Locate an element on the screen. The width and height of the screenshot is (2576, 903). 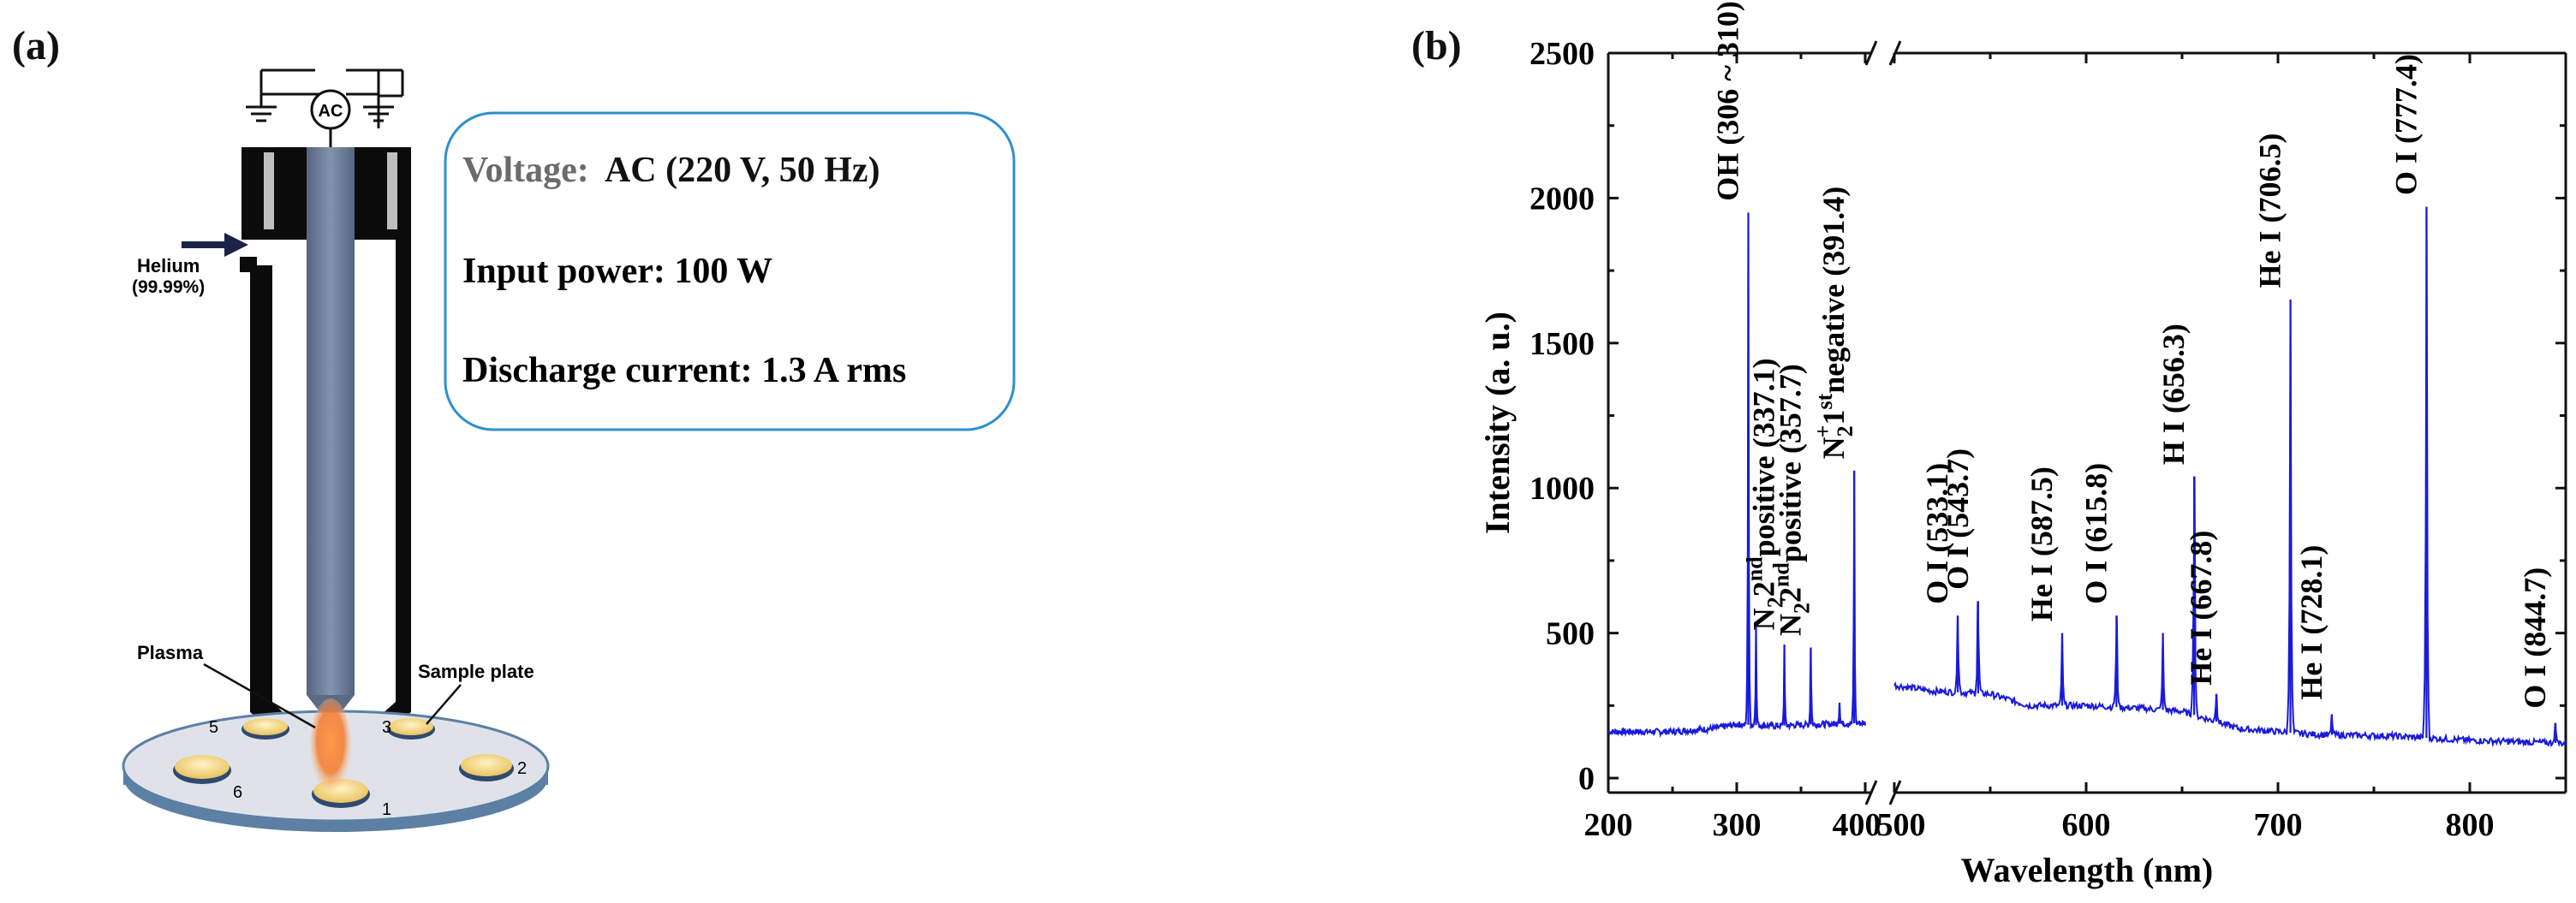
outer-tube is located at coordinates (325, 501).